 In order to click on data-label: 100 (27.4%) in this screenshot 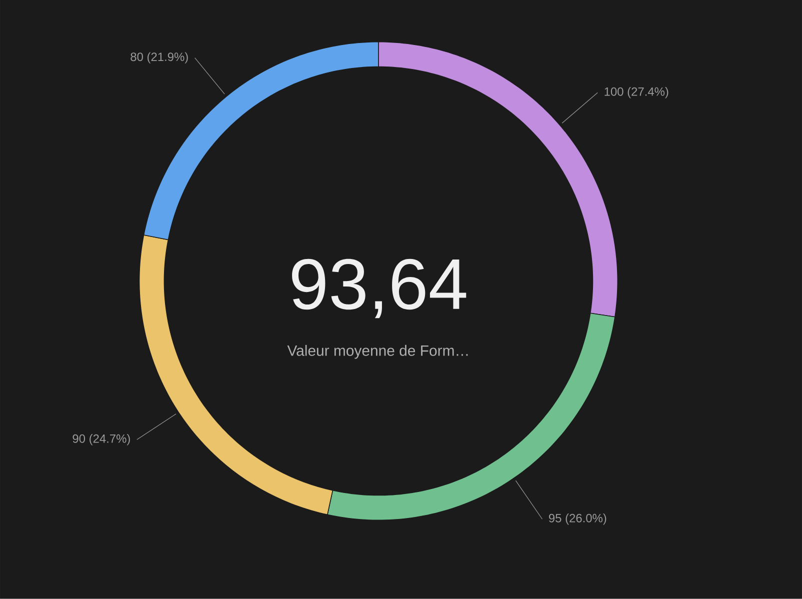, I will do `click(636, 92)`.